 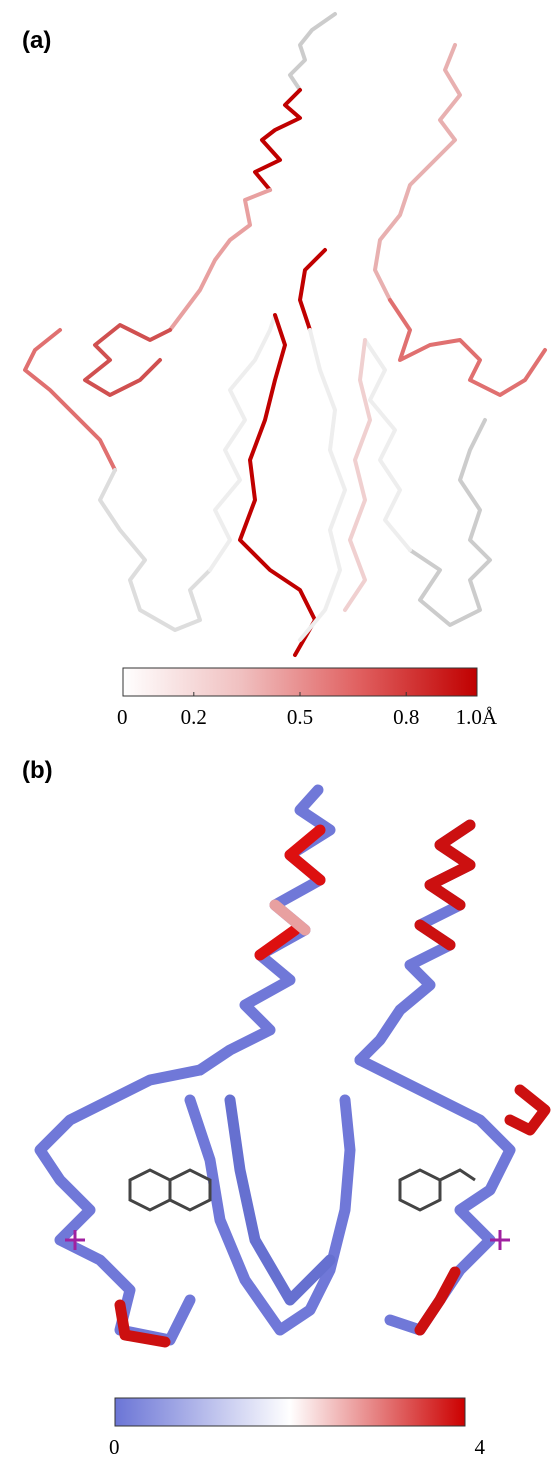 I want to click on tick-label: 0.5, so click(x=300, y=717).